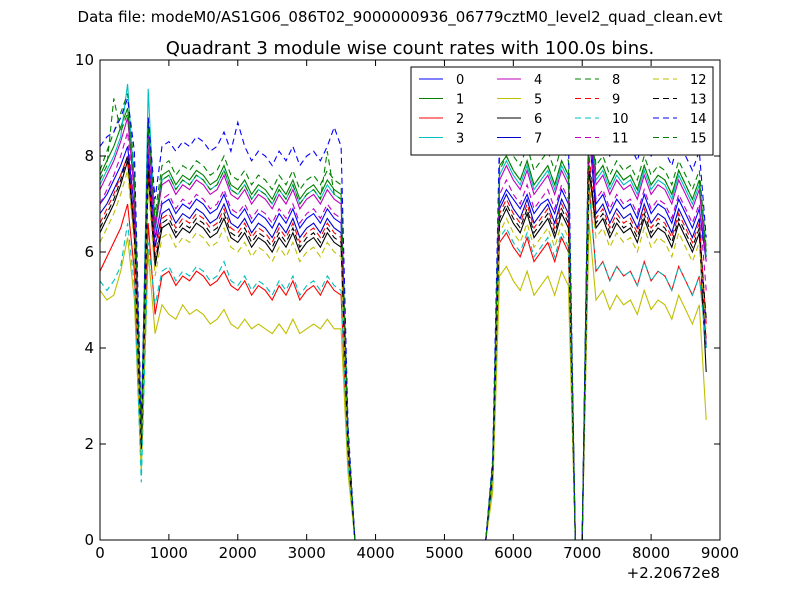 Image resolution: width=800 pixels, height=600 pixels. I want to click on legend-label-15: 15, so click(698, 139).